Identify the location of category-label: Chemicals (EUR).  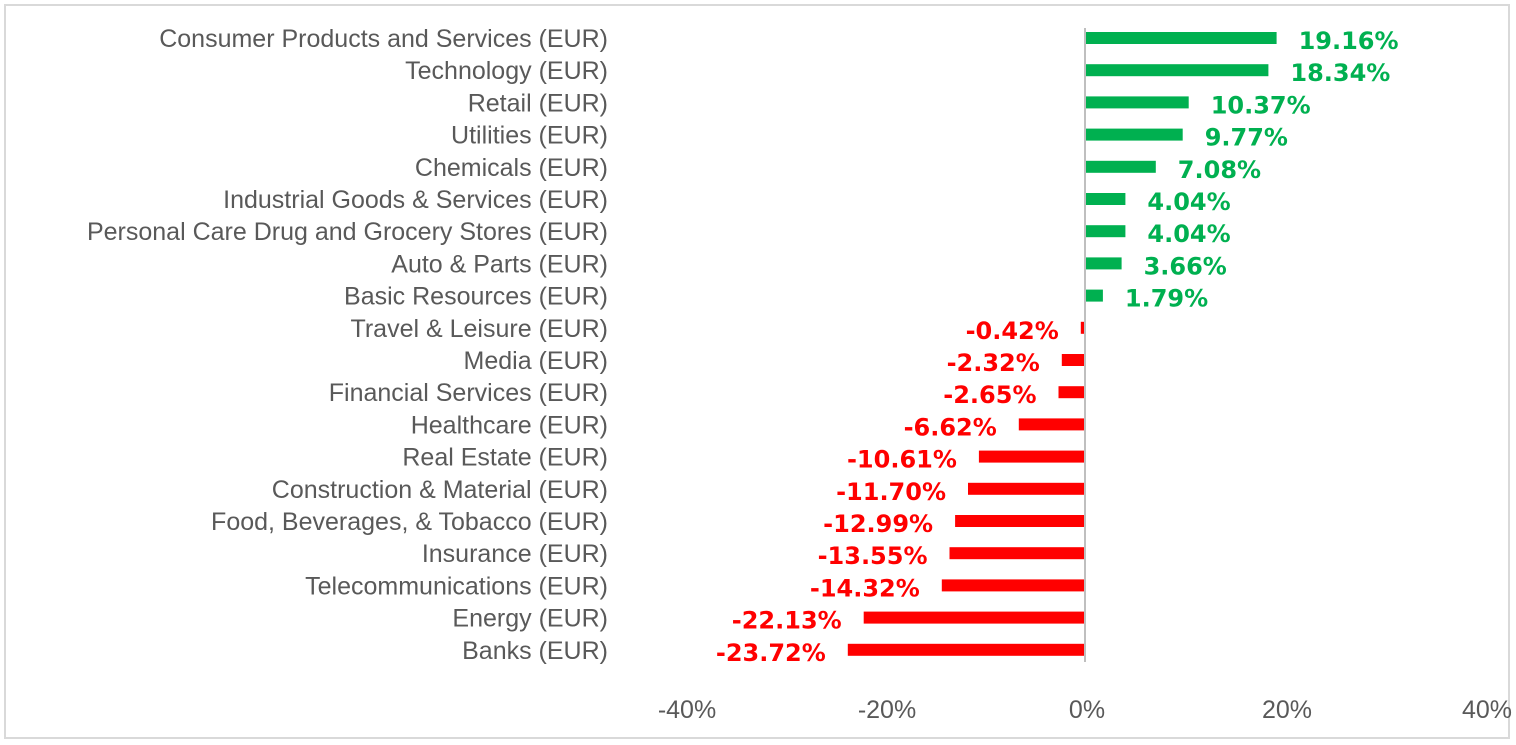
(511, 168).